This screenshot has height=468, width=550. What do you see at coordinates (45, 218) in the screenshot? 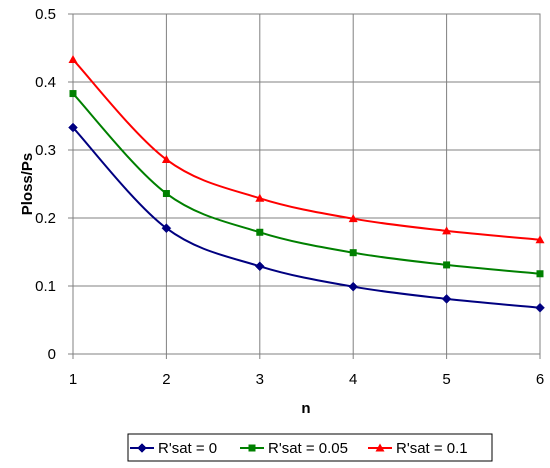
I see `y-tick-label: 0.2` at bounding box center [45, 218].